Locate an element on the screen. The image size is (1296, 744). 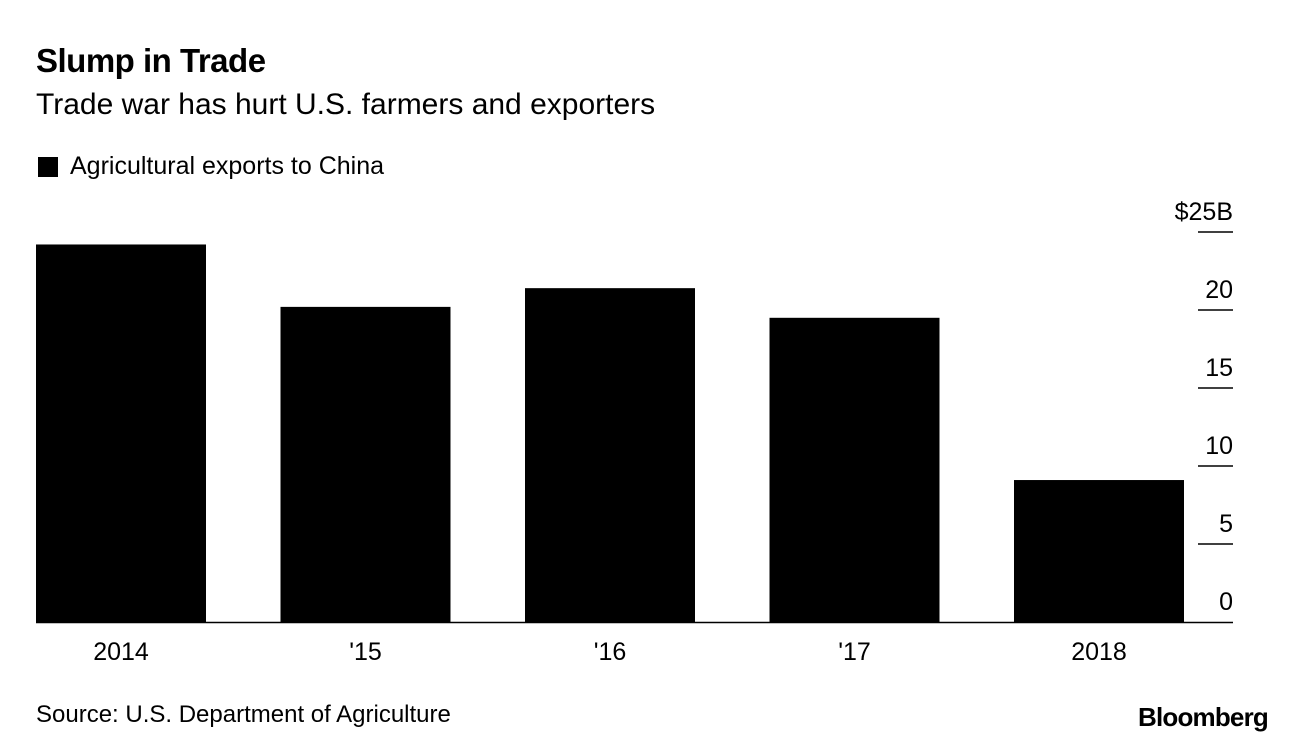
x-tick-label-4: 2018 is located at coordinates (1099, 652).